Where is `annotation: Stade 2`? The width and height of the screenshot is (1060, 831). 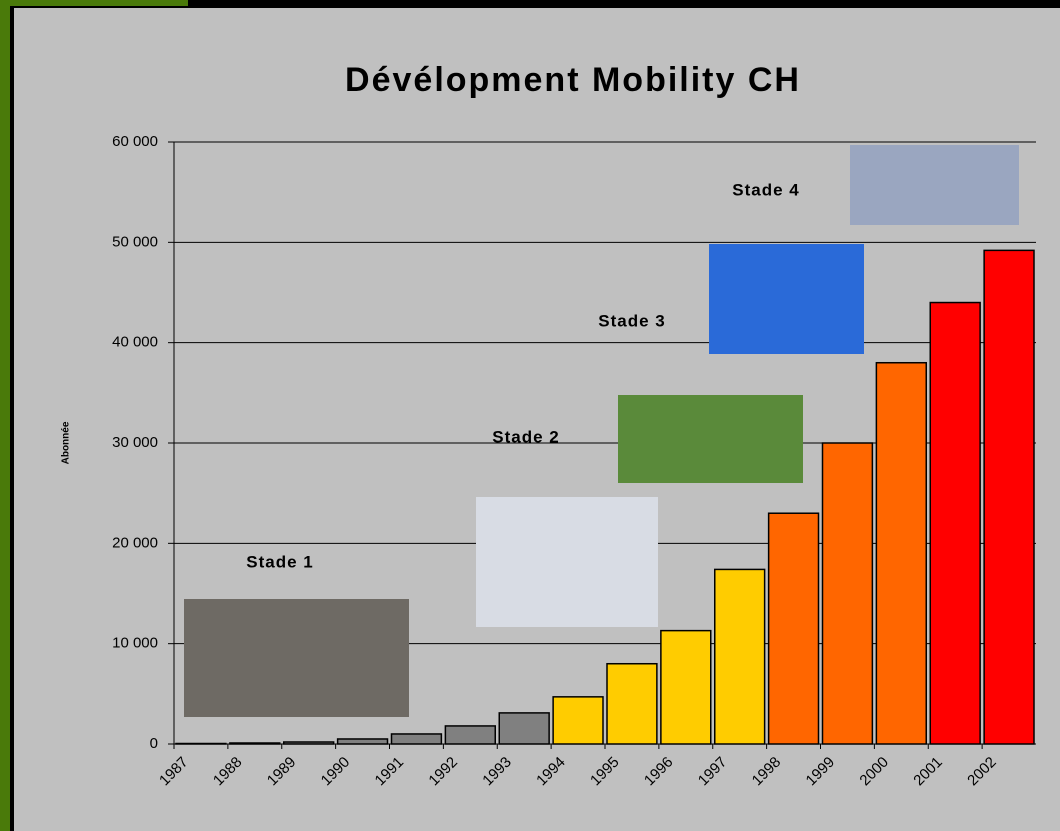
annotation: Stade 2 is located at coordinates (525, 436).